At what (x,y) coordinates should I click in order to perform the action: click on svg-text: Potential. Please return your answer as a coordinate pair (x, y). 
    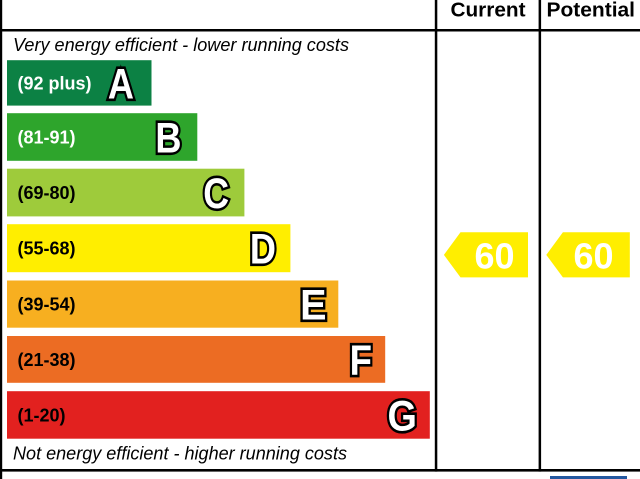
    Looking at the image, I should click on (591, 11).